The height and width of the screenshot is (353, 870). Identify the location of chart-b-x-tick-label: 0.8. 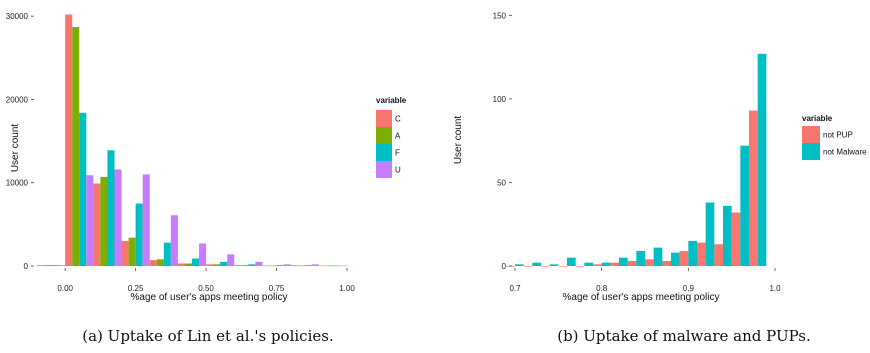
(602, 288).